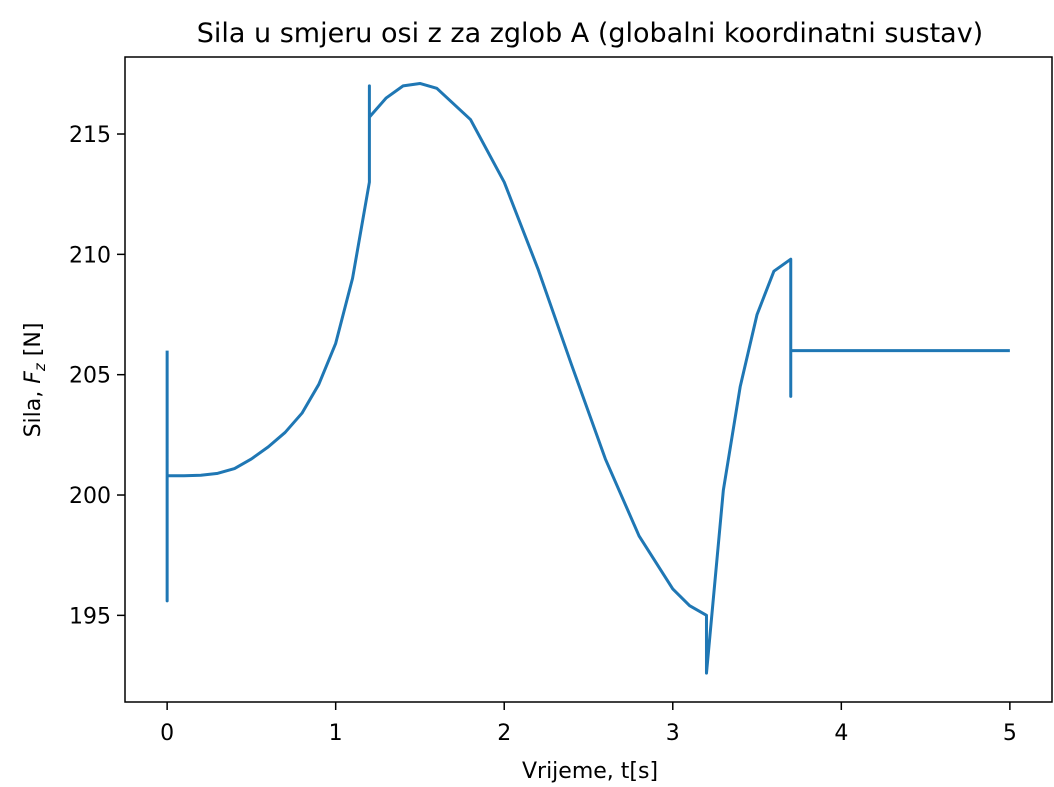 The image size is (1054, 787). What do you see at coordinates (90, 376) in the screenshot?
I see `y-tick-label: 205` at bounding box center [90, 376].